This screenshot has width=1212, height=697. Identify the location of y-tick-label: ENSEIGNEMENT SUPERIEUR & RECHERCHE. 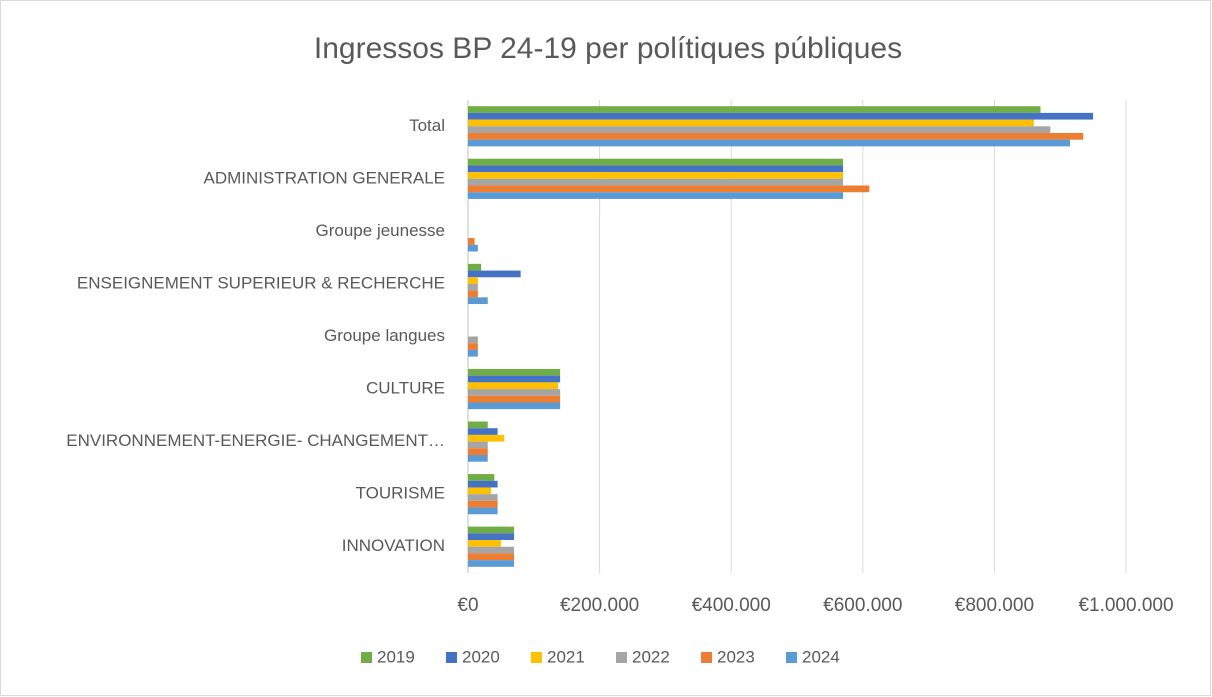
(261, 282).